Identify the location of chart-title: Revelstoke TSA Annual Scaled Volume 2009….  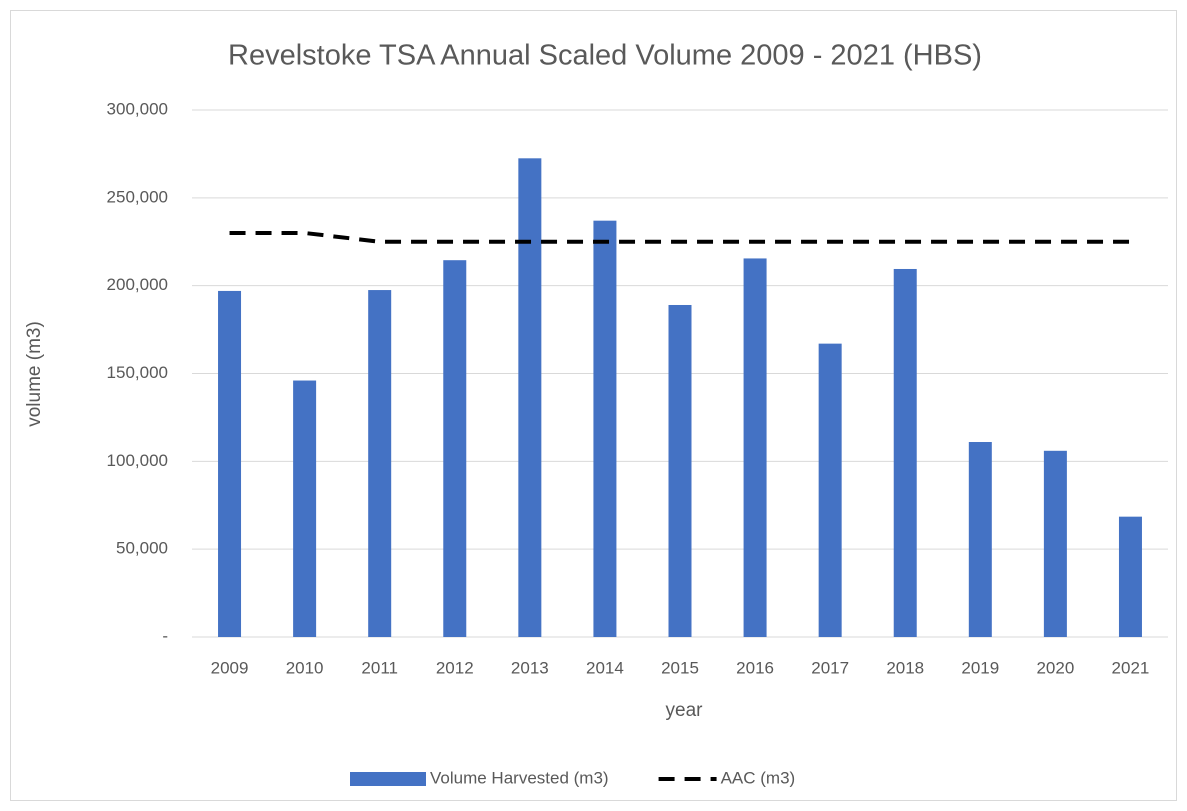
(605, 56).